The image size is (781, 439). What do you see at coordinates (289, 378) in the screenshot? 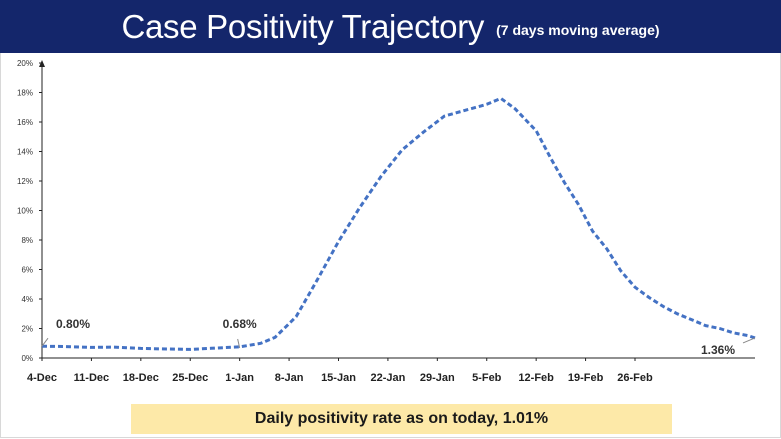
I see `x-tick-label: 8-Jan` at bounding box center [289, 378].